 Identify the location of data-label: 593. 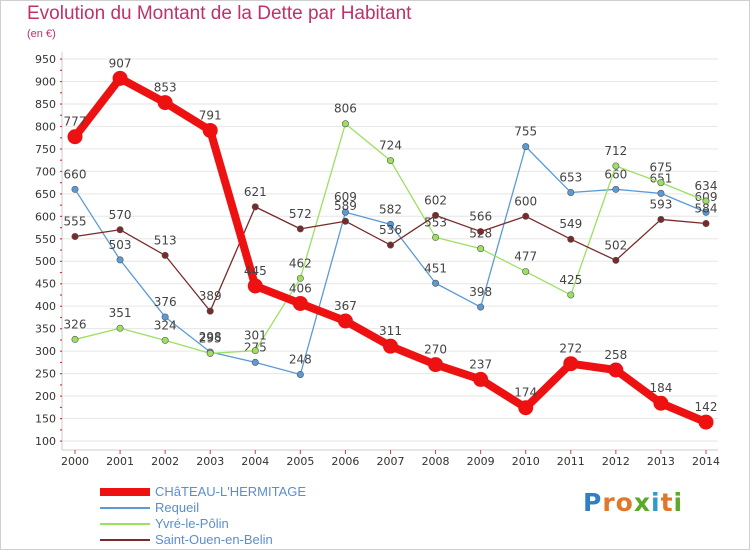
(660, 204).